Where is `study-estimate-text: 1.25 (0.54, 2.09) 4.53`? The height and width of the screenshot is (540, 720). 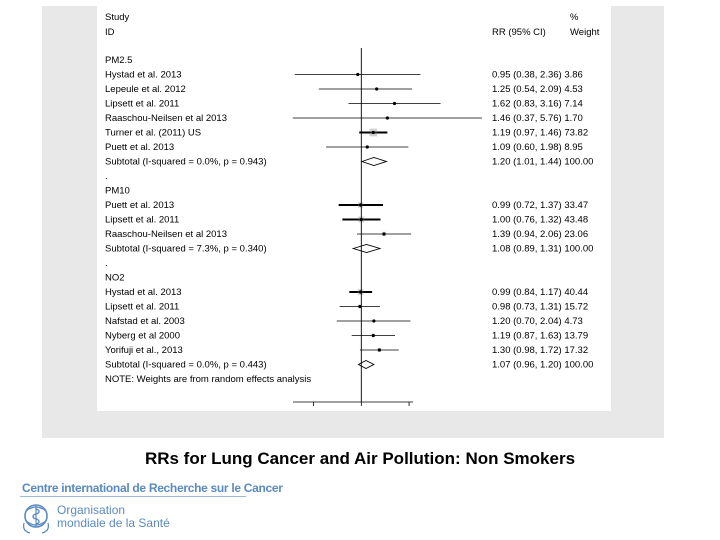
study-estimate-text: 1.25 (0.54, 2.09) 4.53 is located at coordinates (537, 89).